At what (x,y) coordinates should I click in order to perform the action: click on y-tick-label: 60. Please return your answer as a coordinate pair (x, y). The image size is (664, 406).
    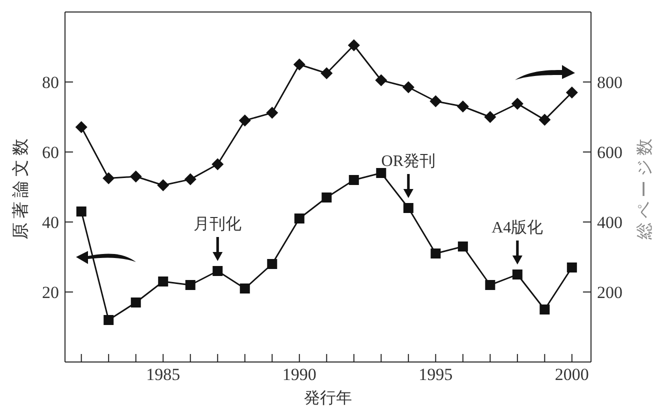
    Looking at the image, I should click on (50, 152).